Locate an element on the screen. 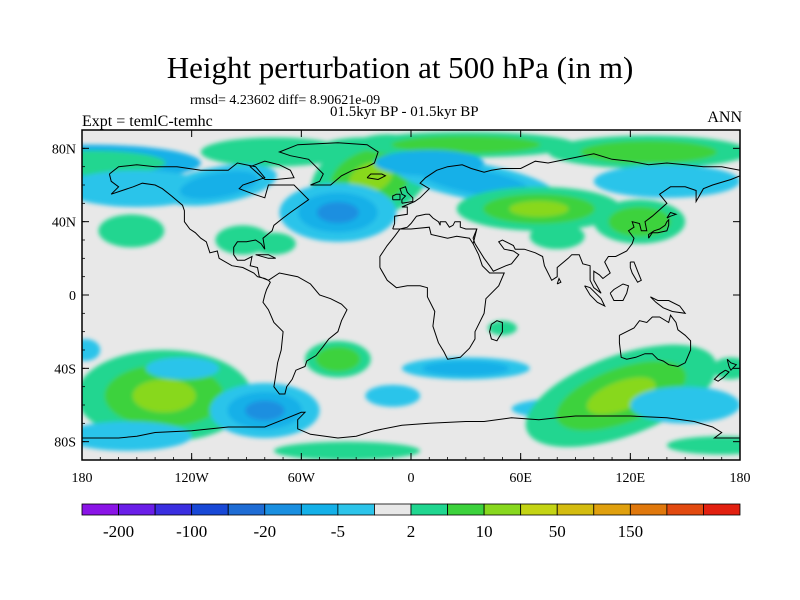 Image resolution: width=800 pixels, height=600 pixels. x-tick-label: 0 is located at coordinates (411, 478).